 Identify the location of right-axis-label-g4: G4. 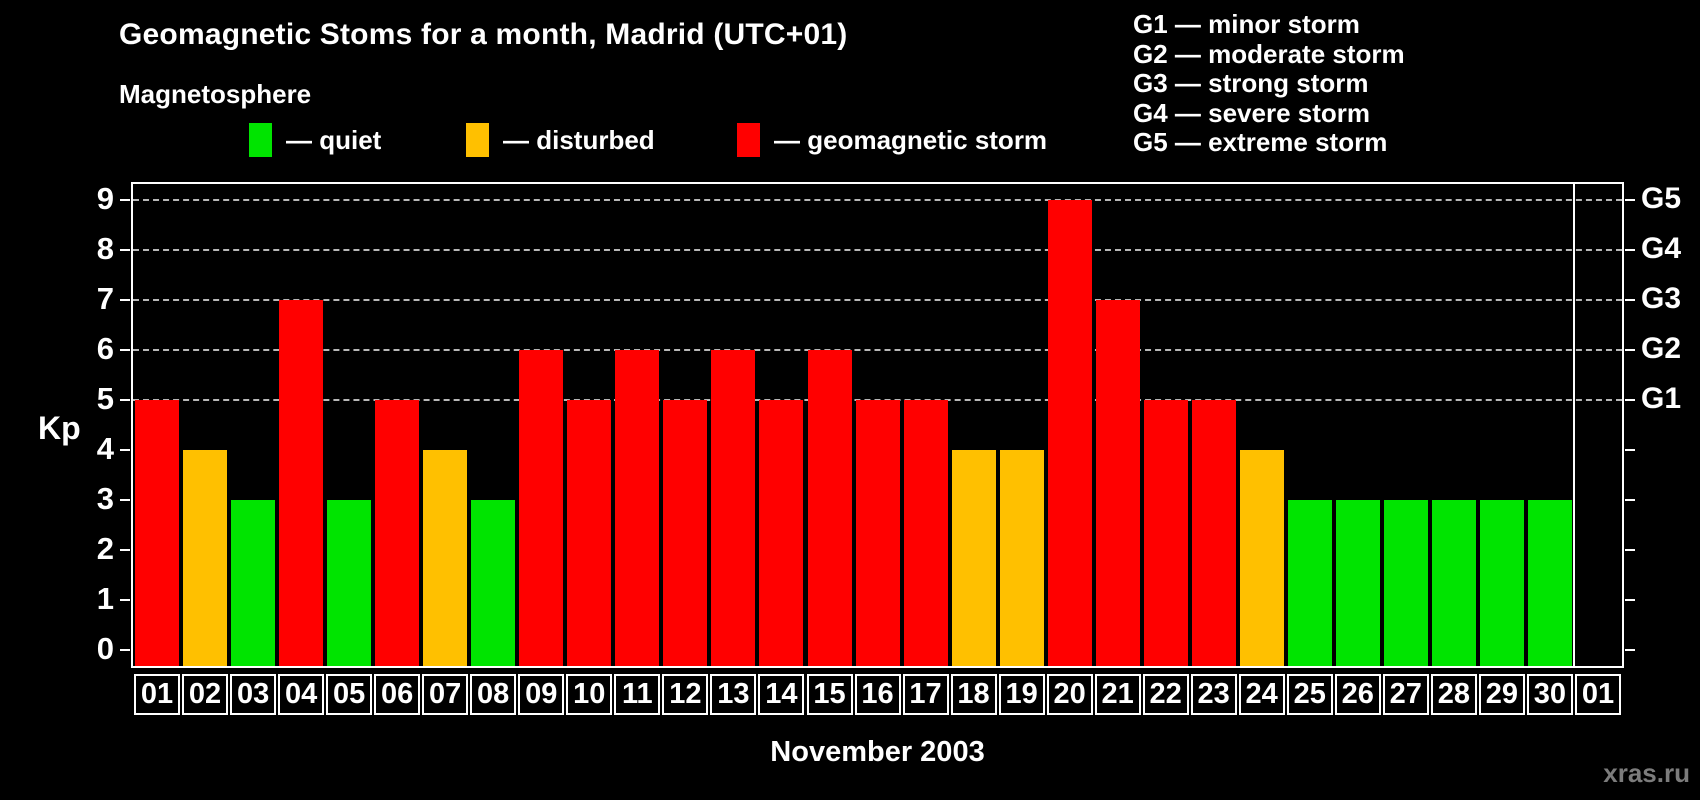
(1661, 248).